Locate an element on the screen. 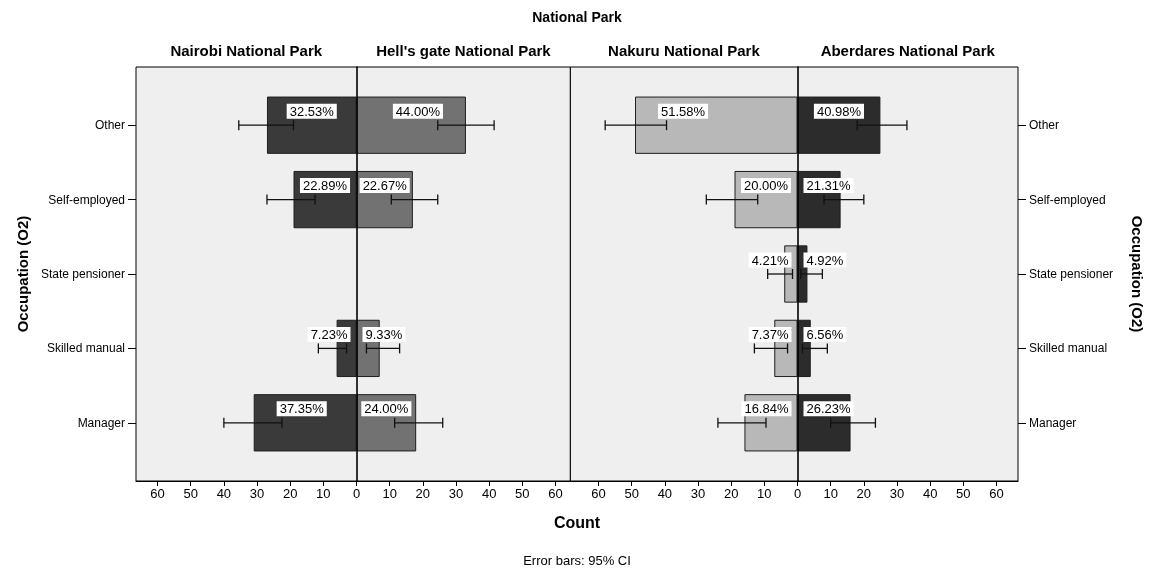  text: Error bars: 95% CI is located at coordinates (577, 560).